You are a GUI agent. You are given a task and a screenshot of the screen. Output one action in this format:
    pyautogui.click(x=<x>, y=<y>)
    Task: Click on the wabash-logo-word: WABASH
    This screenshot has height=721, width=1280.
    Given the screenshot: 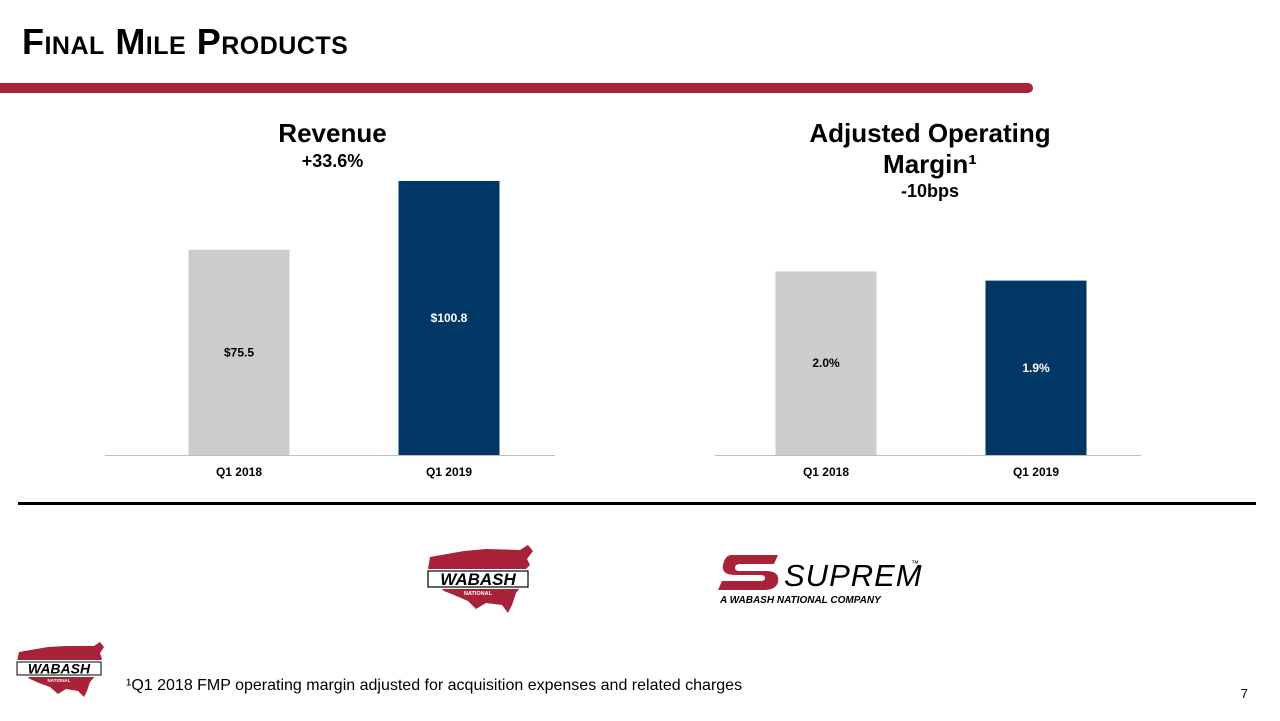 What is the action you would take?
    pyautogui.click(x=478, y=579)
    